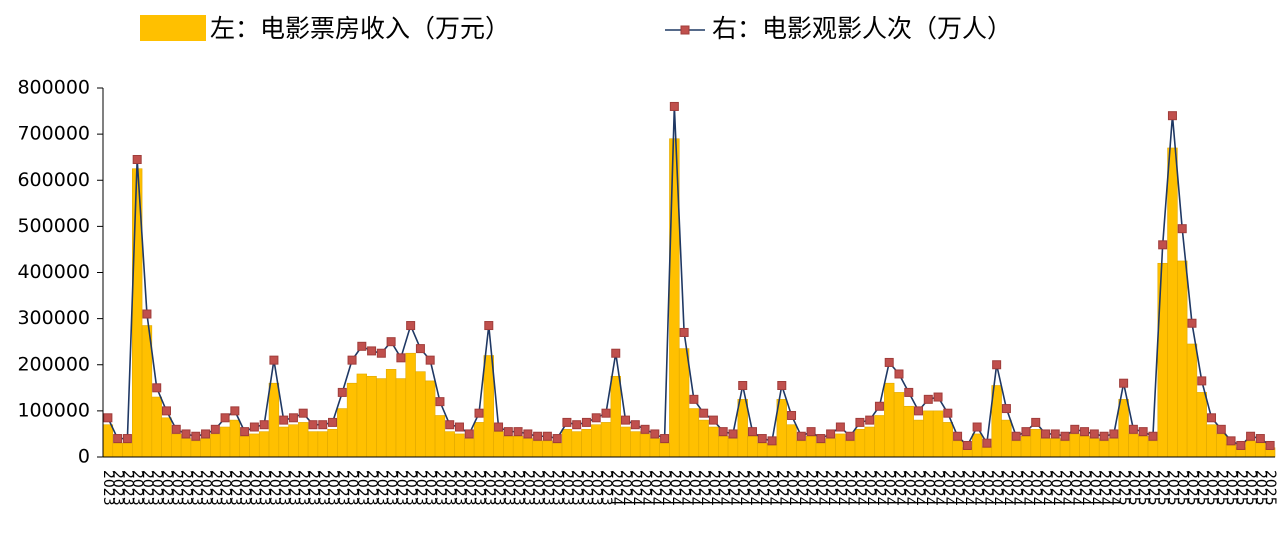 Image resolution: width=1278 pixels, height=558 pixels. What do you see at coordinates (53, 88) in the screenshot?
I see `y-tick-label: 800000` at bounding box center [53, 88].